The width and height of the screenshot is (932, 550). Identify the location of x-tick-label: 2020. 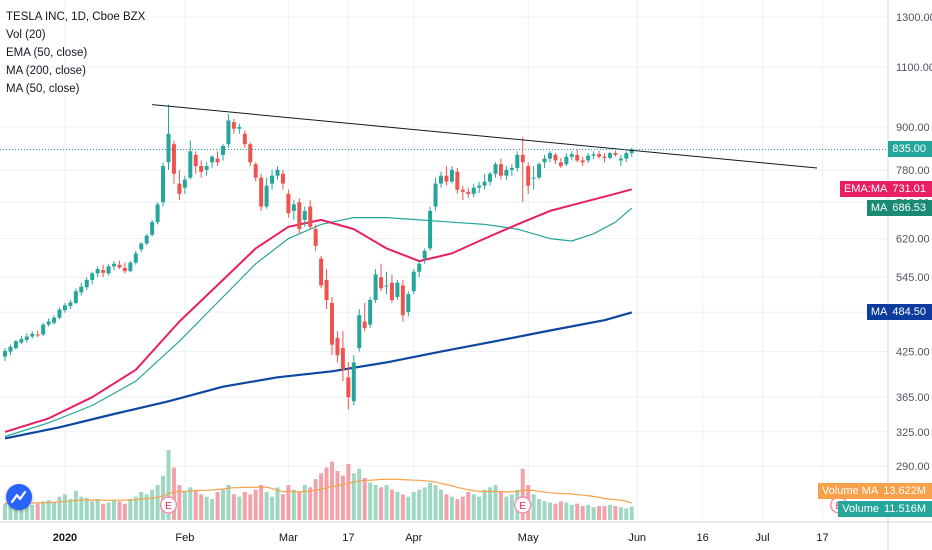
(65, 538).